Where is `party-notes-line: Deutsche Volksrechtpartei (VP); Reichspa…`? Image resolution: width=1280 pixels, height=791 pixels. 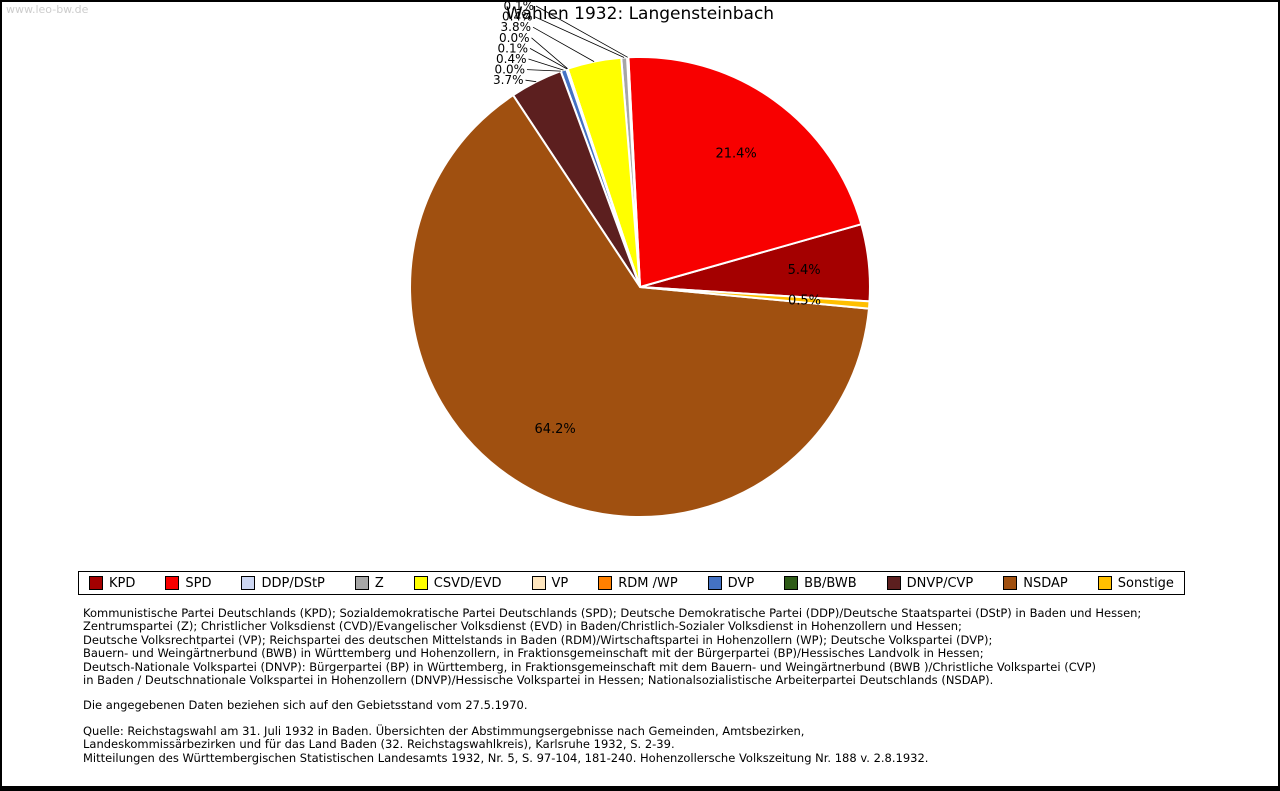
party-notes-line: Deutsche Volksrechtpartei (VP); Reichspa… is located at coordinates (538, 639).